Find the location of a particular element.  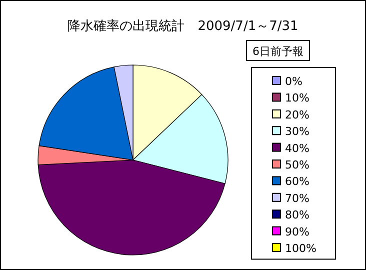

legend-label: 50% is located at coordinates (297, 165).